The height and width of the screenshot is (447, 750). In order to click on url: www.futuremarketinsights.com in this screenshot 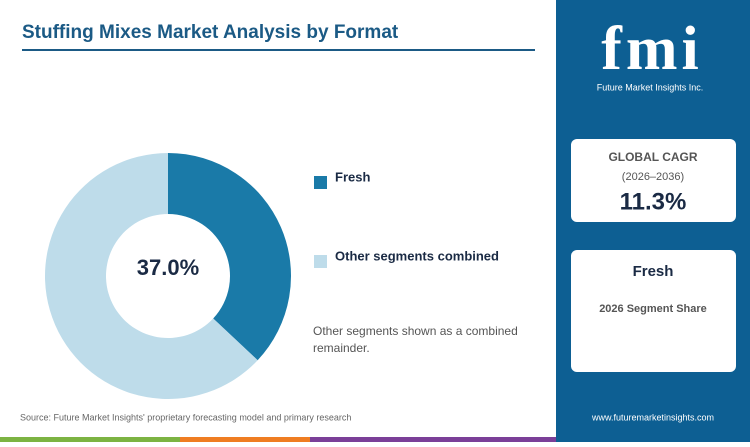, I will do `click(652, 417)`.